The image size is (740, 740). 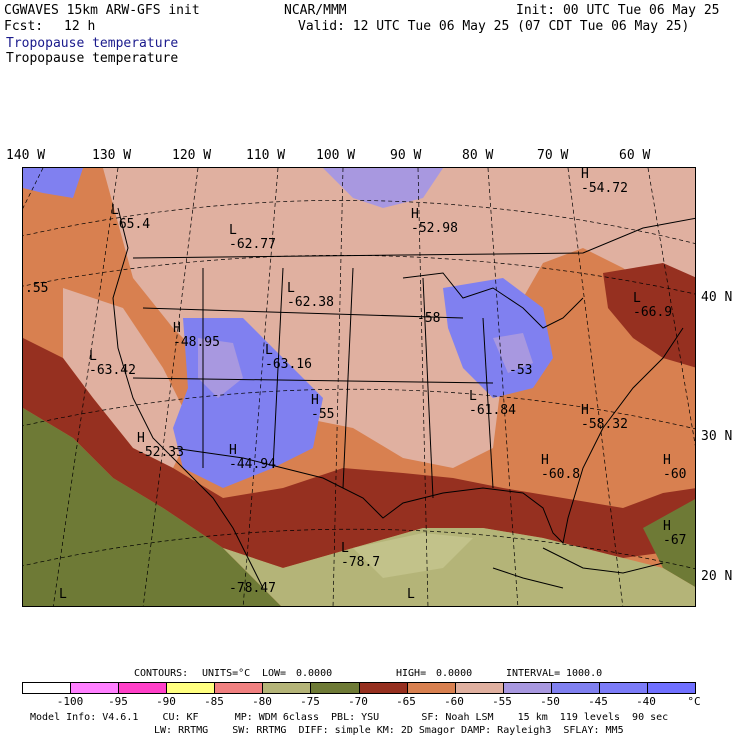 What do you see at coordinates (166, 701) in the screenshot?
I see `legend-tick: -90` at bounding box center [166, 701].